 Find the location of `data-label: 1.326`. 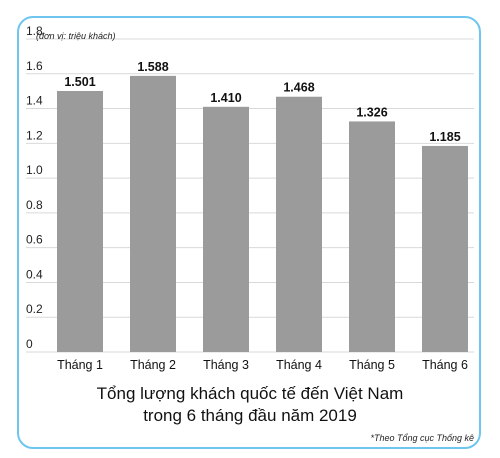

data-label: 1.326 is located at coordinates (371, 112).